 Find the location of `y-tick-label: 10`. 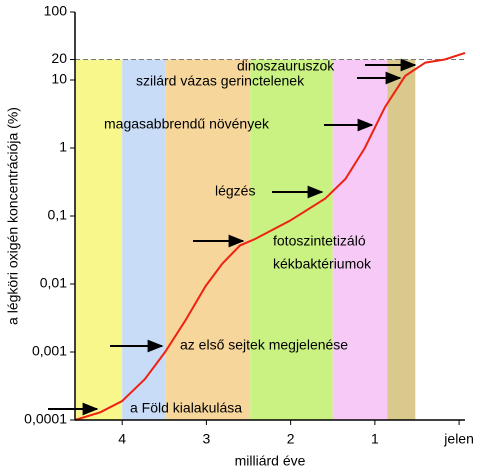

y-tick-label: 10 is located at coordinates (59, 79).